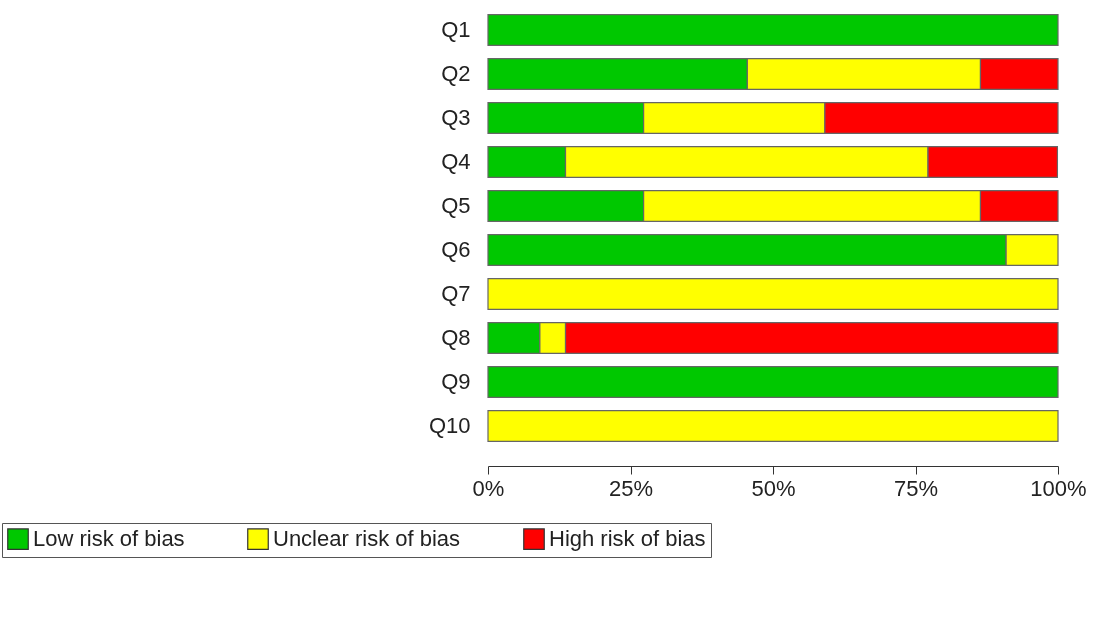 The width and height of the screenshot is (1099, 617). What do you see at coordinates (488, 488) in the screenshot?
I see `x-tick-label: 0%` at bounding box center [488, 488].